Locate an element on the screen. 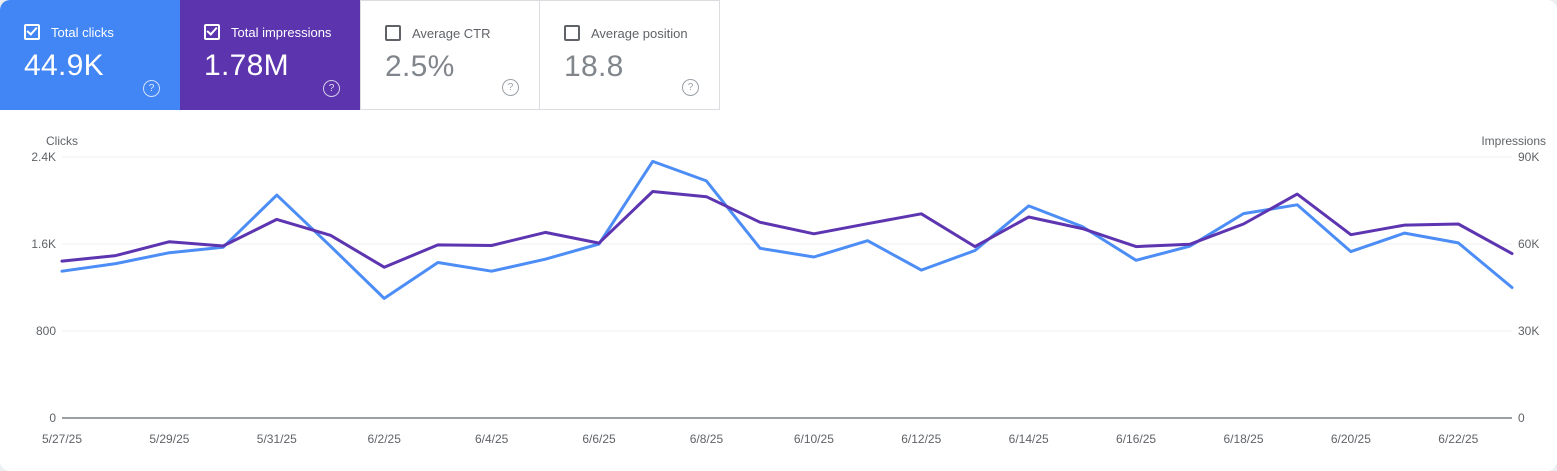  metric-card-total-clicks: Total clicks 44.9K is located at coordinates (90, 55).